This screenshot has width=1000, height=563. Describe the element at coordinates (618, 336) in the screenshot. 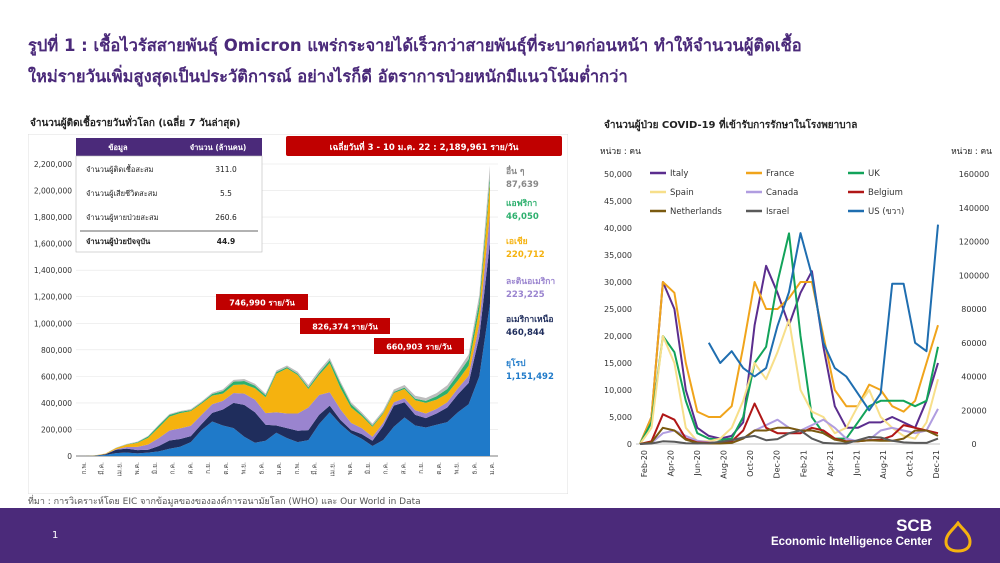

I see `right-chart-y-left-tick: 20,000` at that location.